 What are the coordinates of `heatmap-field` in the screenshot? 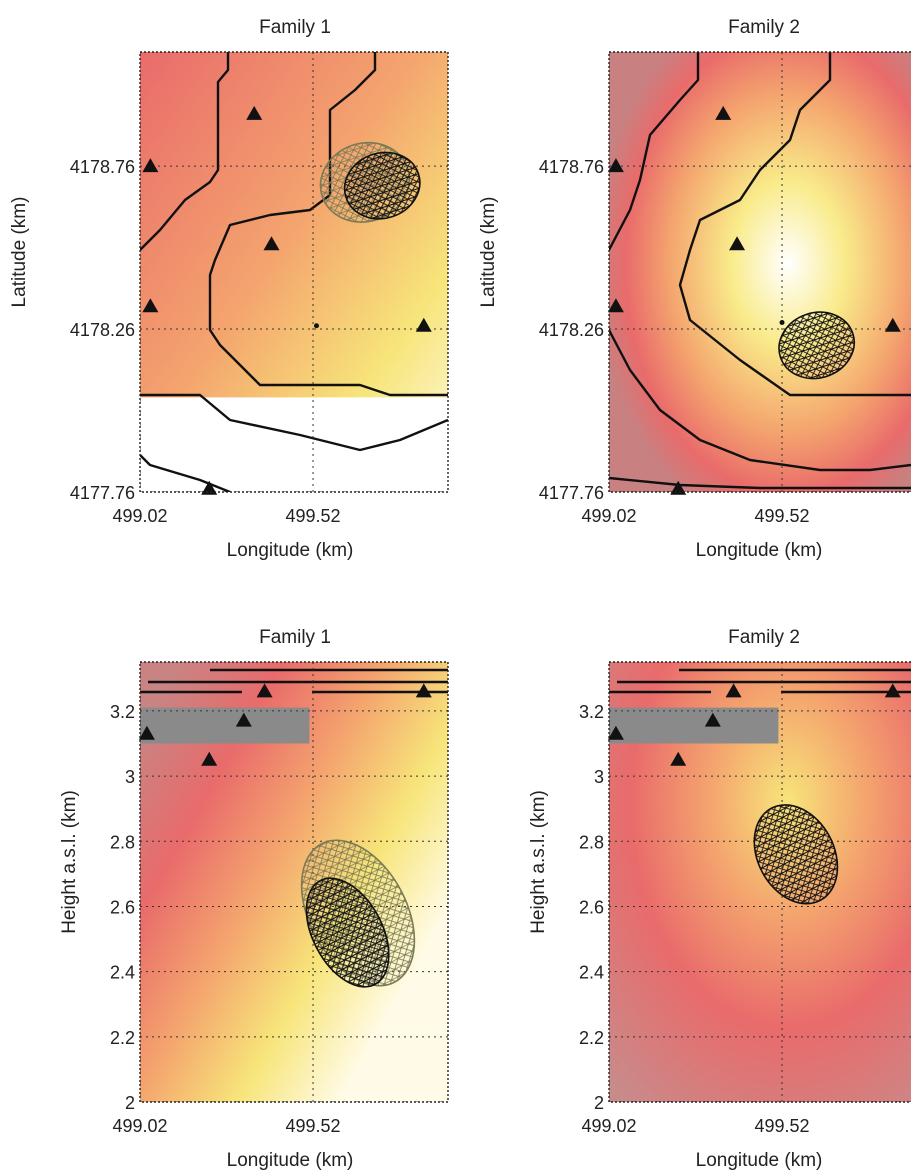 It's located at (760, 272).